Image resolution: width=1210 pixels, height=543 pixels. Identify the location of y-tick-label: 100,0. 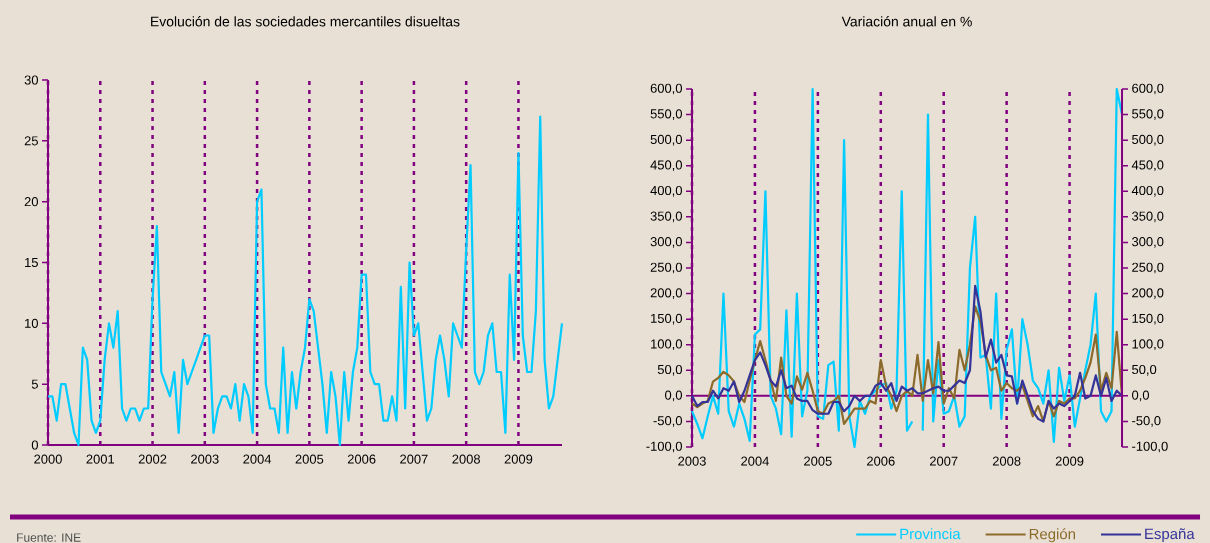
(666, 345).